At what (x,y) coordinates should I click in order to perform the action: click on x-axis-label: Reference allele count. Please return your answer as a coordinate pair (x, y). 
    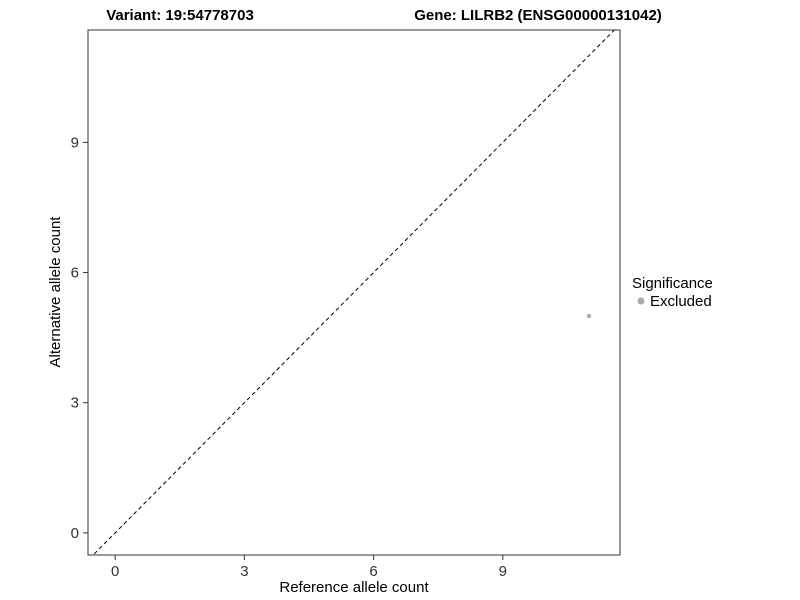
    Looking at the image, I should click on (354, 587).